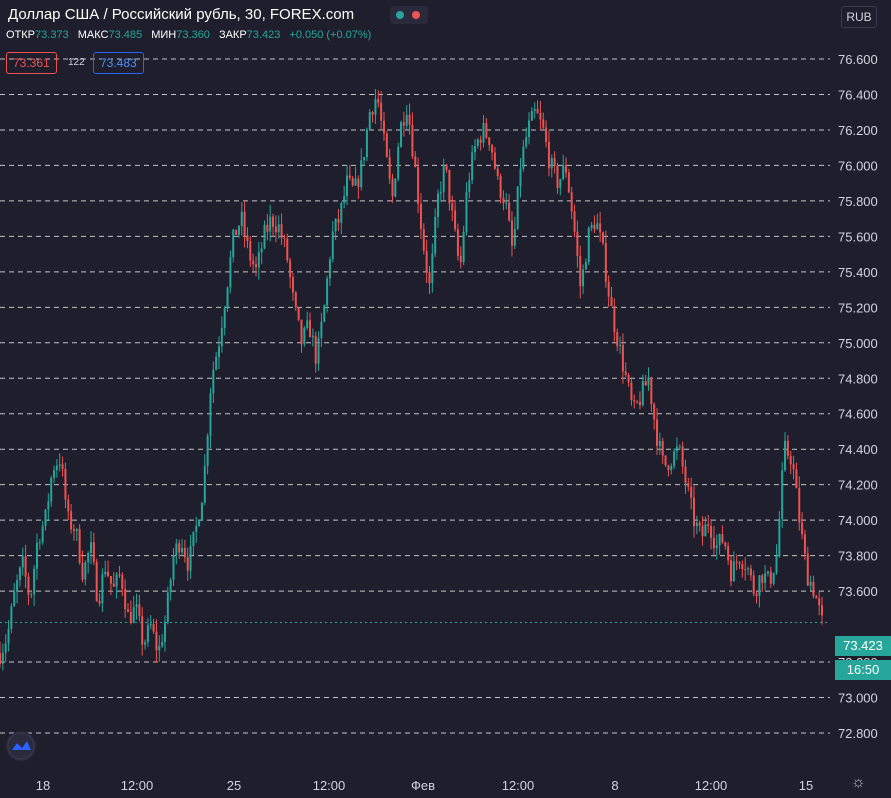 This screenshot has height=798, width=891. What do you see at coordinates (424, 785) in the screenshot?
I see `x-axis: 18 12:00 25 12:00 Фев 12:00 8 12:00 15` at bounding box center [424, 785].